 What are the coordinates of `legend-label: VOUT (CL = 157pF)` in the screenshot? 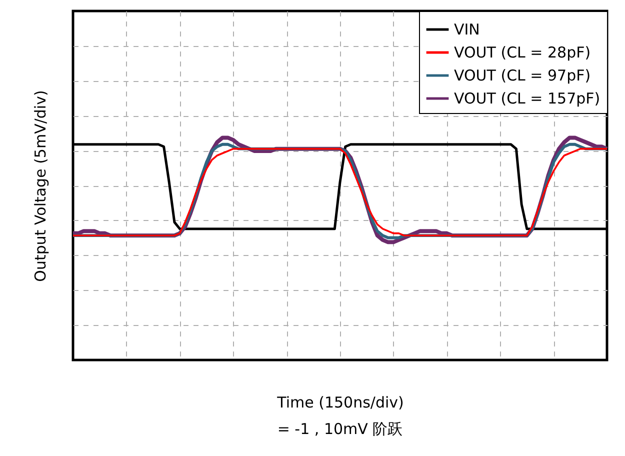 It's located at (527, 99).